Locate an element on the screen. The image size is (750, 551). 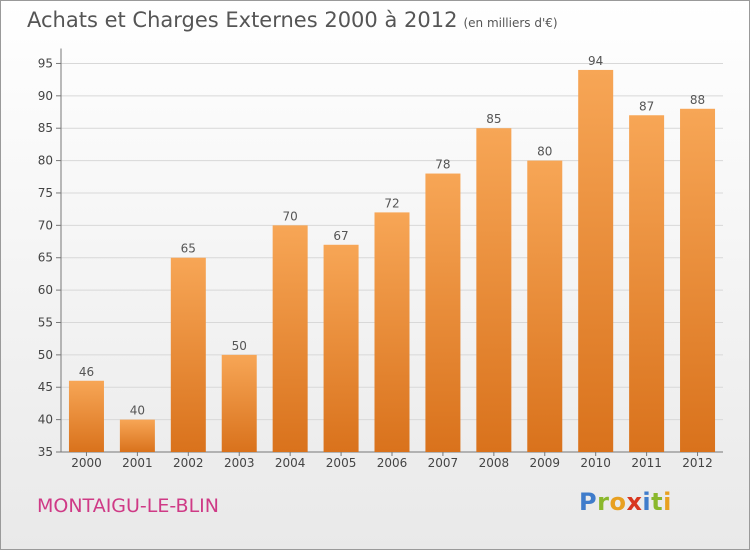
logo-letter: t is located at coordinates (657, 502).